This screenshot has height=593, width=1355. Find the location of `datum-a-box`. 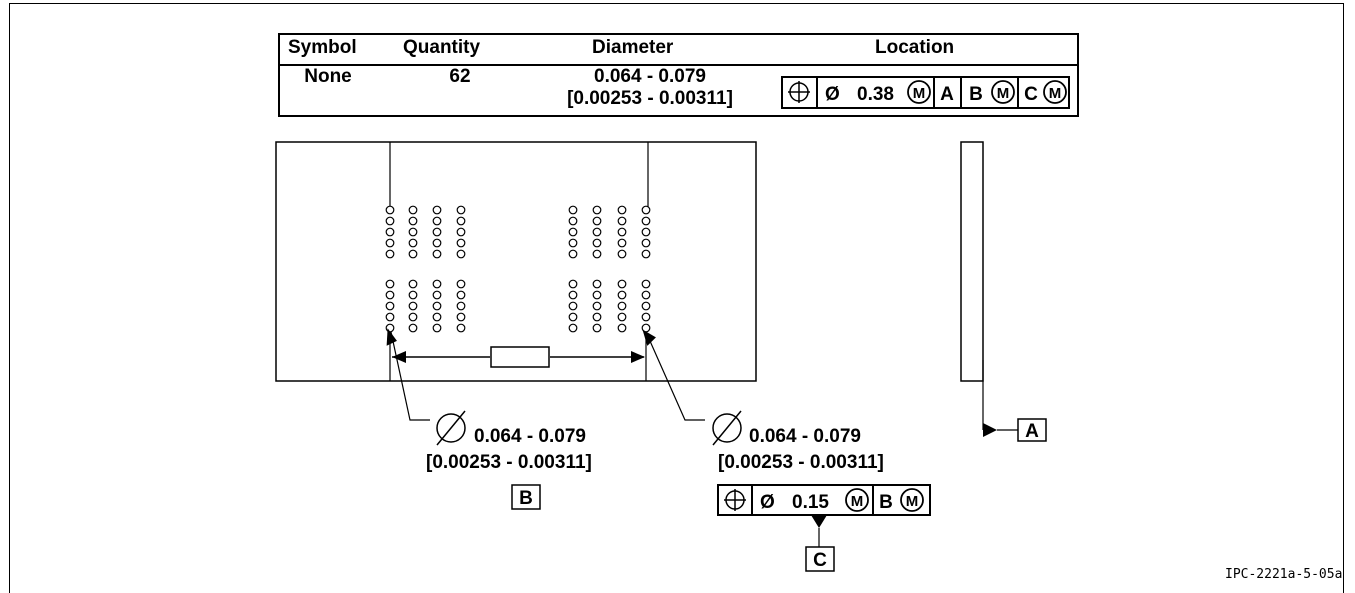

datum-a-box is located at coordinates (1032, 430).